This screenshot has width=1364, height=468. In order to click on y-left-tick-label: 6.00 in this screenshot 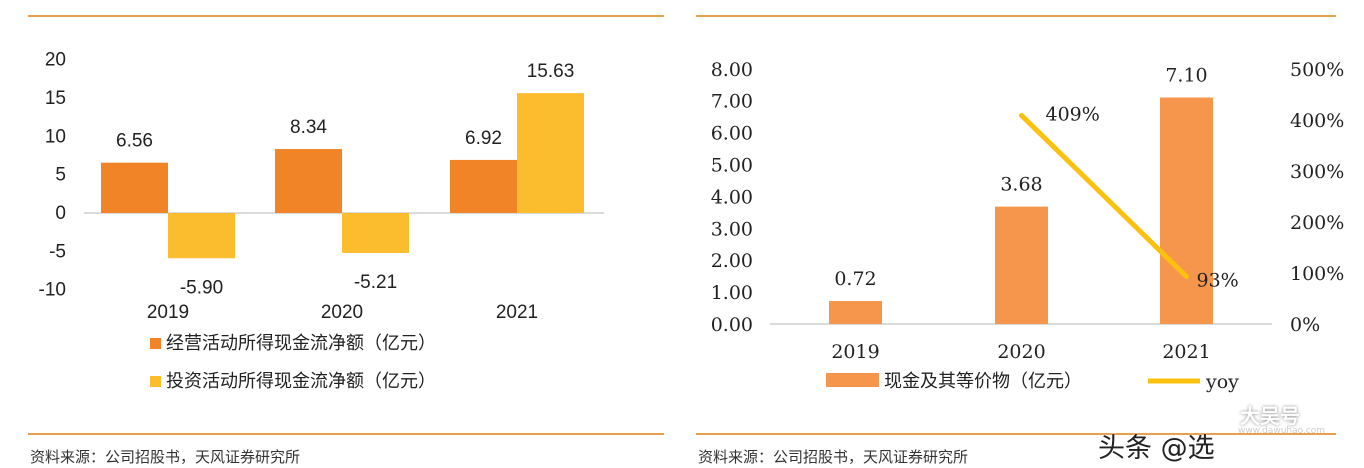, I will do `click(732, 134)`.